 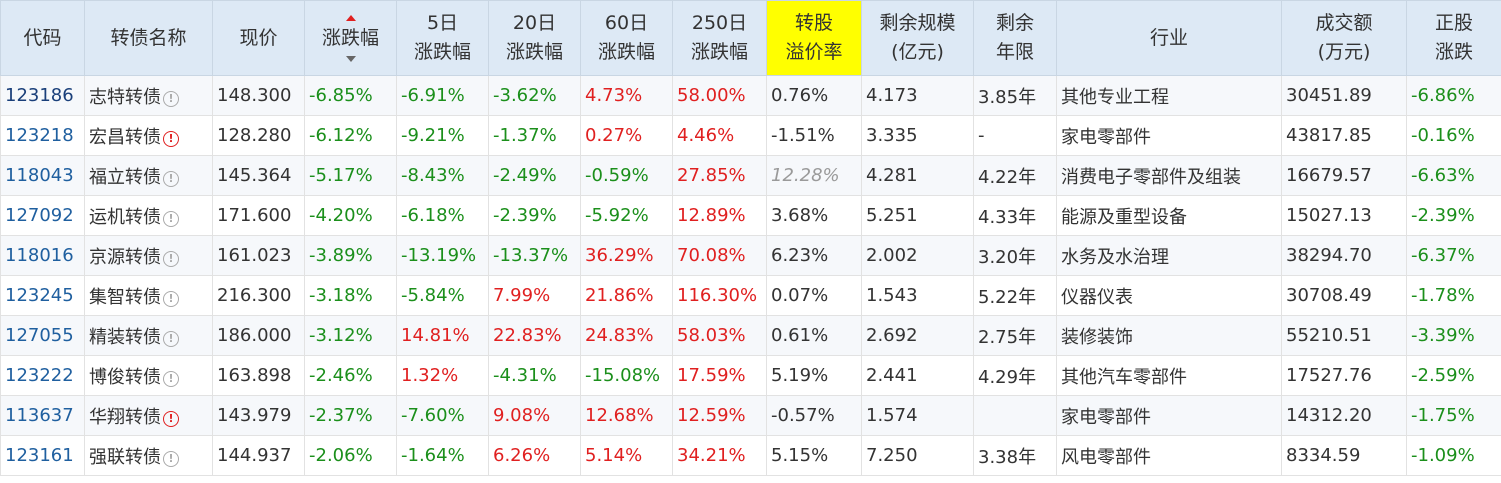 I want to click on cell-code: 127055, so click(x=42, y=335).